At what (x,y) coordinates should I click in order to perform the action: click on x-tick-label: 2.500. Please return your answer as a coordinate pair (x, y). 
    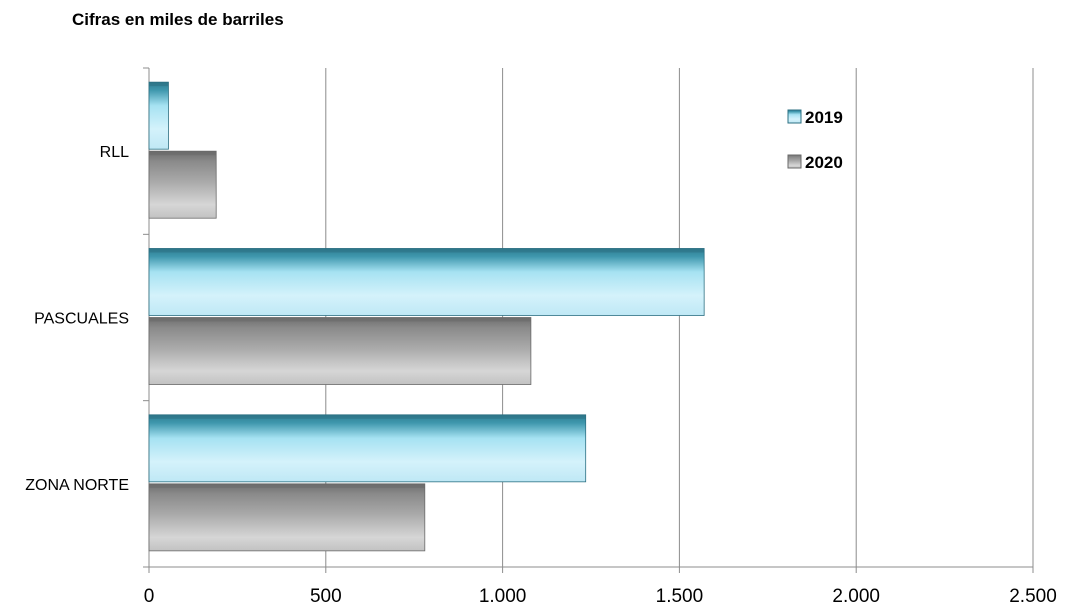
    Looking at the image, I should click on (1033, 596).